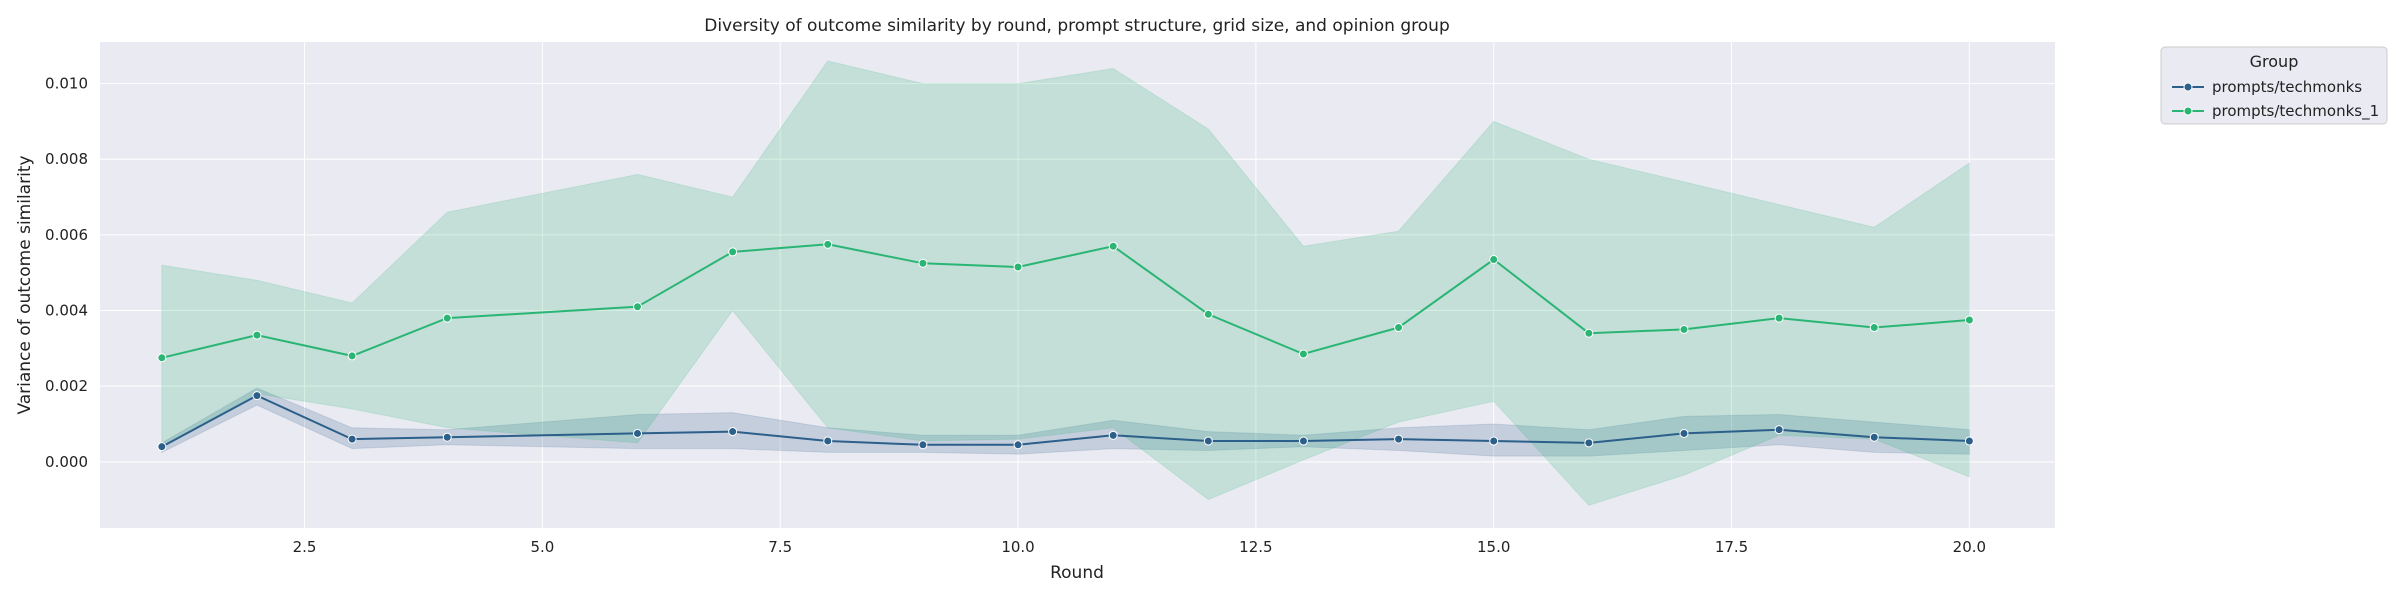 Image resolution: width=2400 pixels, height=600 pixels. What do you see at coordinates (66, 235) in the screenshot?
I see `y-tick-label: 0.006` at bounding box center [66, 235].